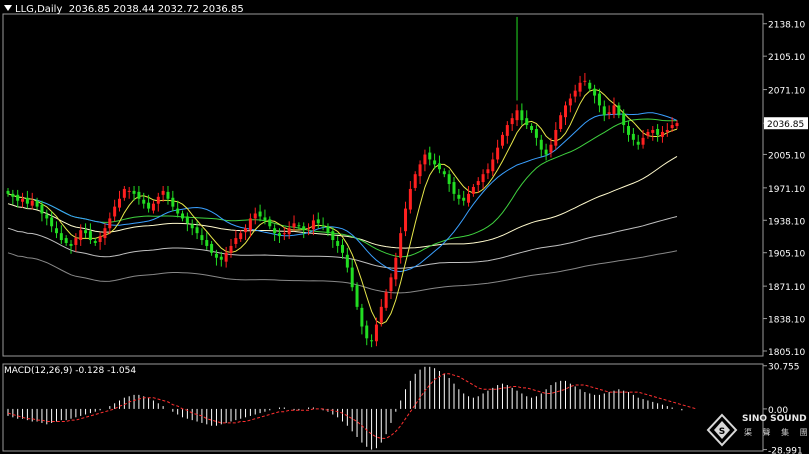 The image size is (809, 454). Describe the element at coordinates (786, 353) in the screenshot. I see `price-tick-label: 1805.10` at that location.